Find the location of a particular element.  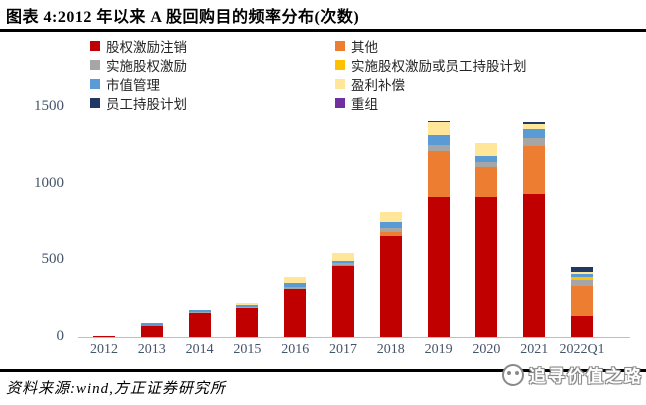

x-axis-tick-label: 2019 is located at coordinates (438, 349).